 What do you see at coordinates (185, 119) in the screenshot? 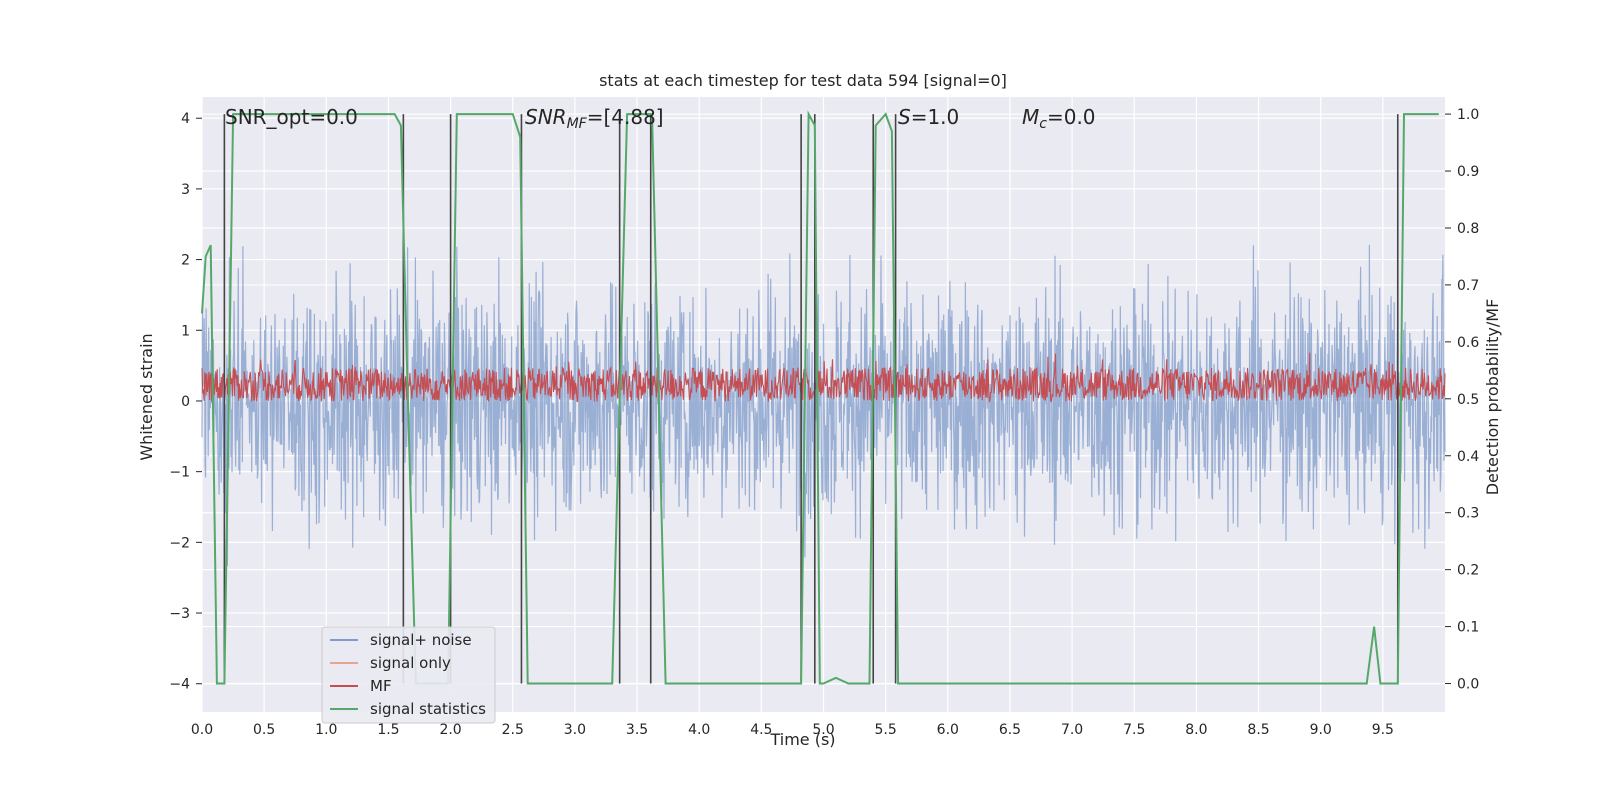
I see `y-tick-label: 4` at bounding box center [185, 119].